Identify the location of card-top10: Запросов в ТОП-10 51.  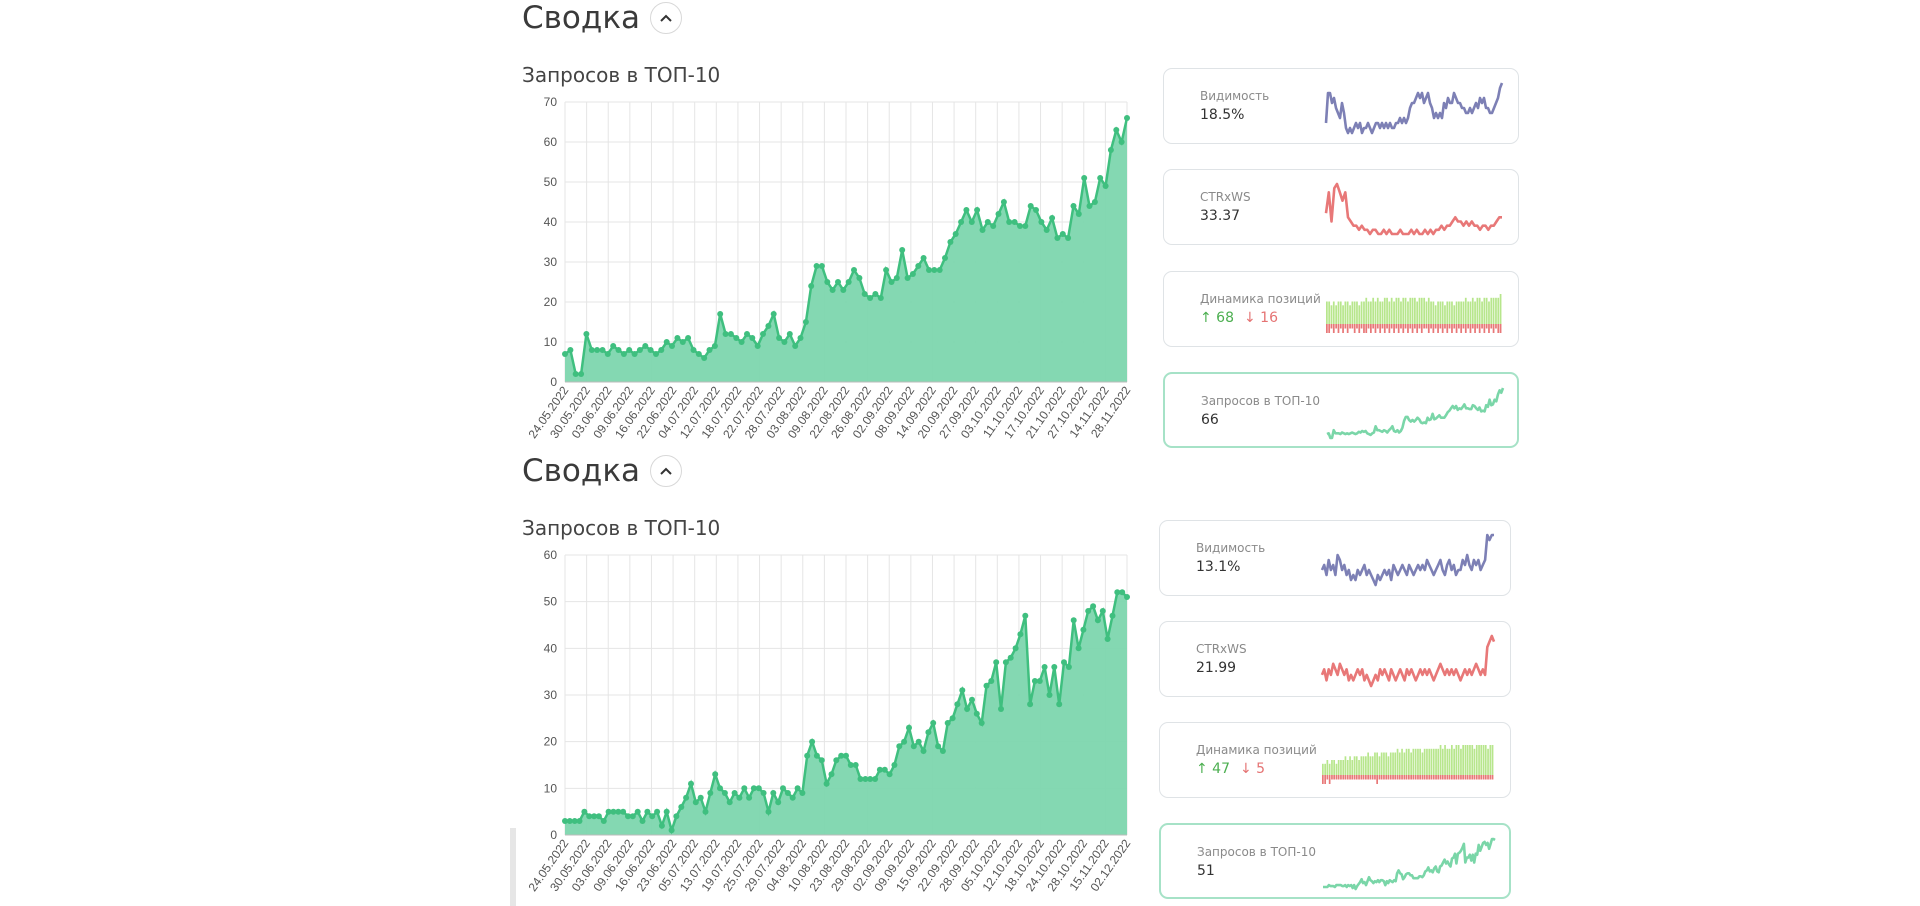
(1335, 861).